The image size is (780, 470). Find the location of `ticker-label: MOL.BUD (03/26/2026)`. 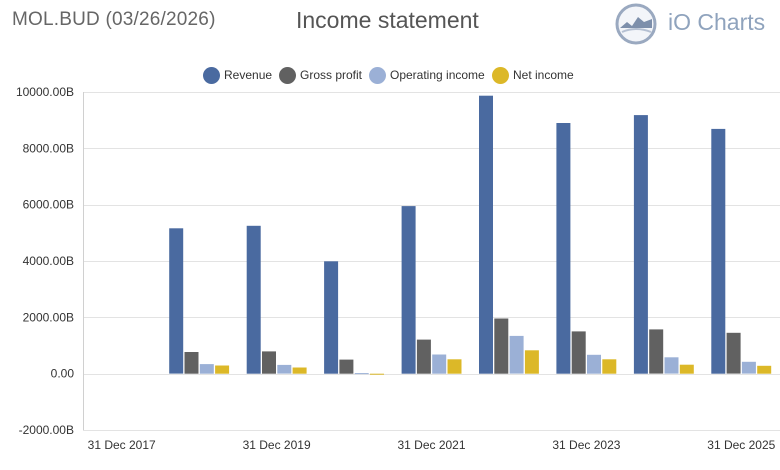

ticker-label: MOL.BUD (03/26/2026) is located at coordinates (114, 19).